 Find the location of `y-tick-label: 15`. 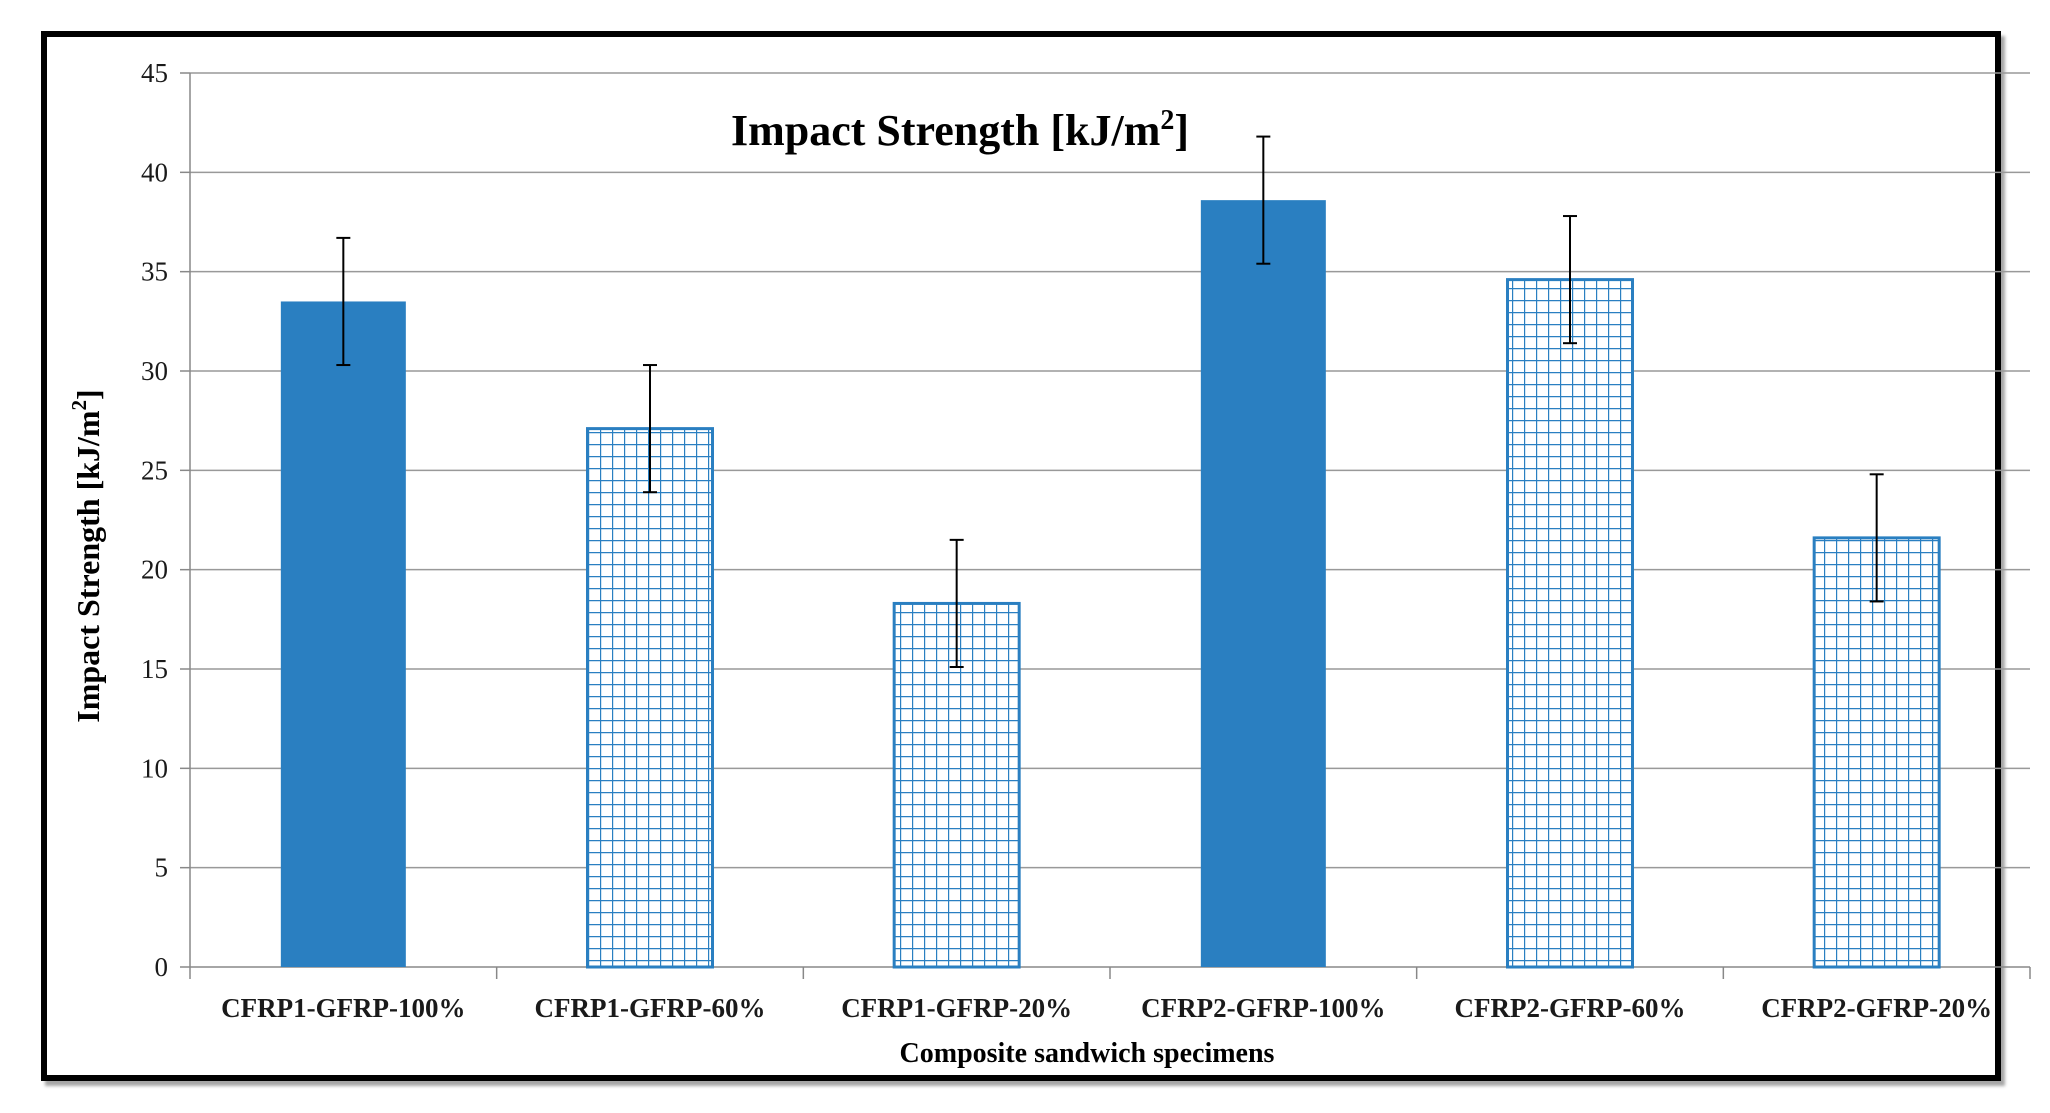

y-tick-label: 15 is located at coordinates (154, 669).